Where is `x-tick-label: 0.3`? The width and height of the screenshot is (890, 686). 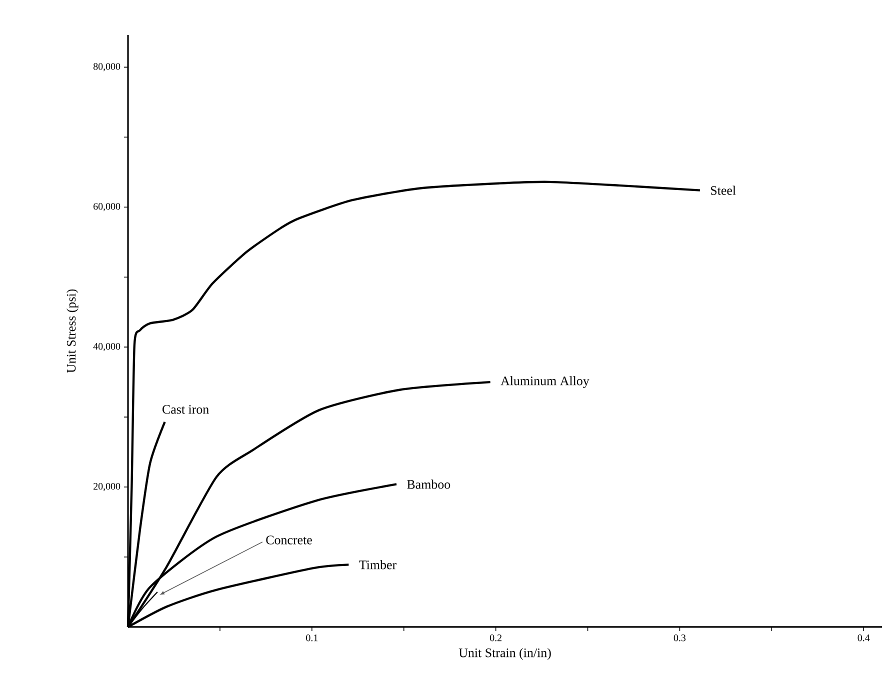 x-tick-label: 0.3 is located at coordinates (680, 638).